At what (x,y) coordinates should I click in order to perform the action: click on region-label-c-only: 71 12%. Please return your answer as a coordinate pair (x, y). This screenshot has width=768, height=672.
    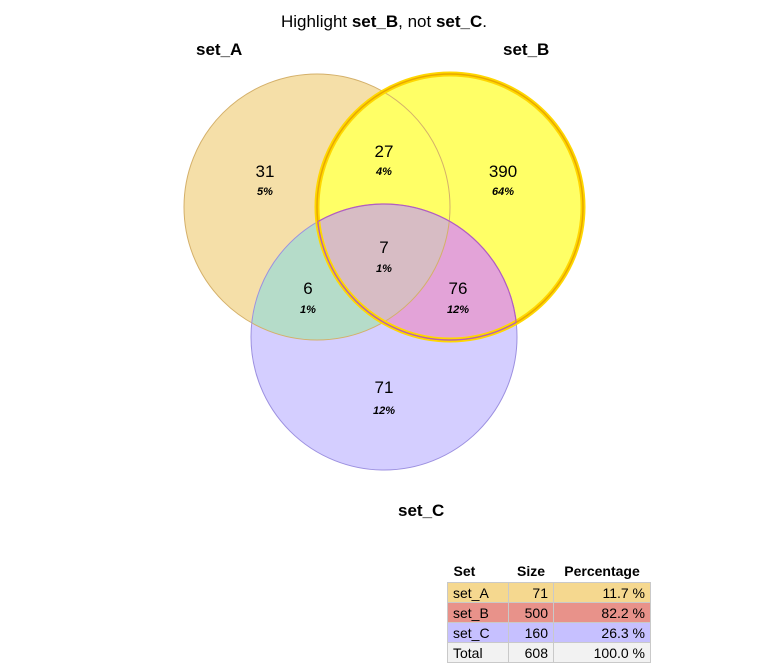
    Looking at the image, I should click on (384, 397).